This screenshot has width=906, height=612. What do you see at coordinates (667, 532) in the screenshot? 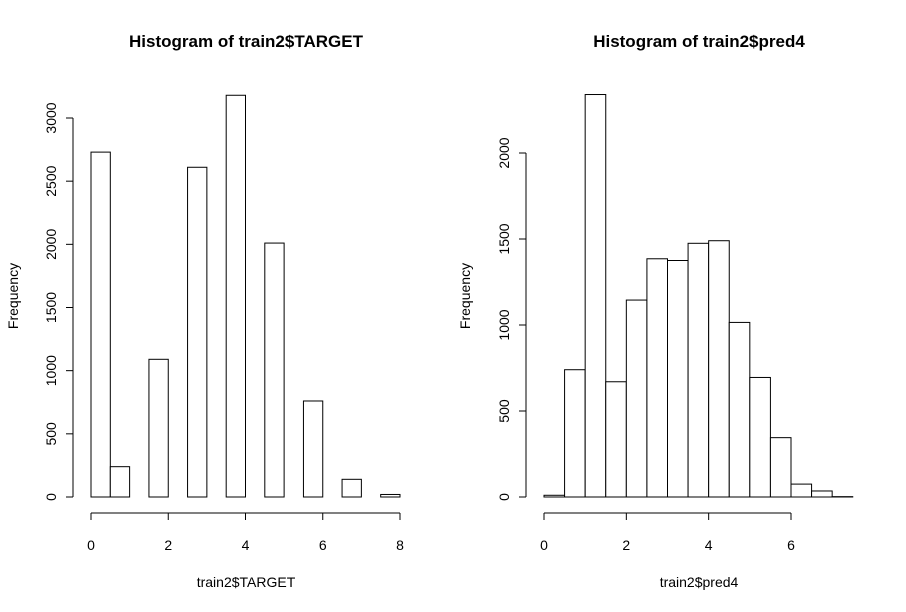
I see `x-axis-pred4: 0 2 4 6` at bounding box center [667, 532].